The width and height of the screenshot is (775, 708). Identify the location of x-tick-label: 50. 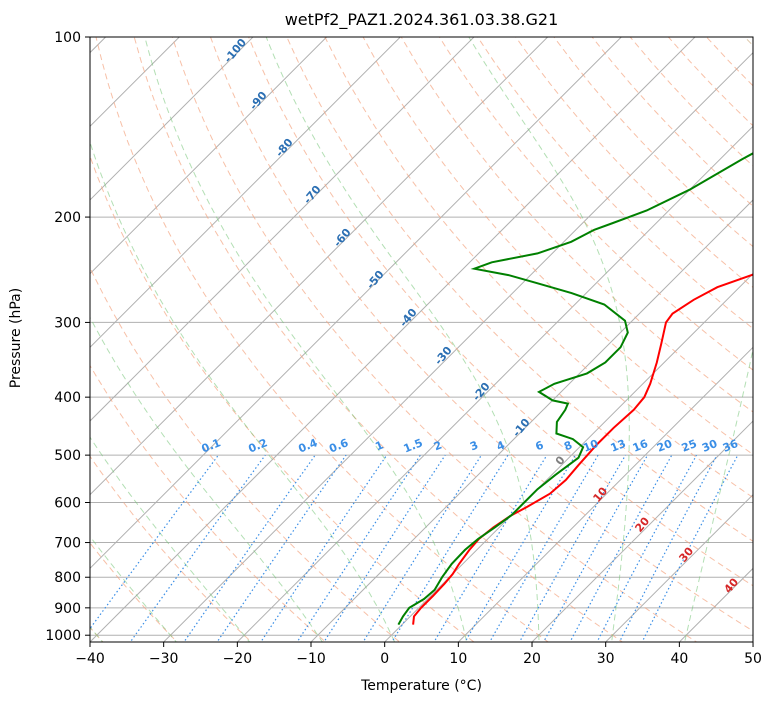
(753, 659).